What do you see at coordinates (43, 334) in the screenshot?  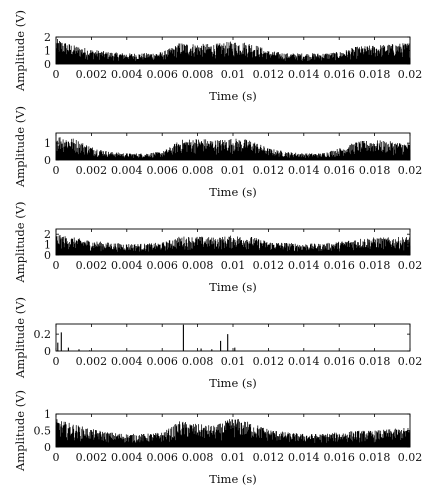 I see `y-tick-label: 0.2` at bounding box center [43, 334].